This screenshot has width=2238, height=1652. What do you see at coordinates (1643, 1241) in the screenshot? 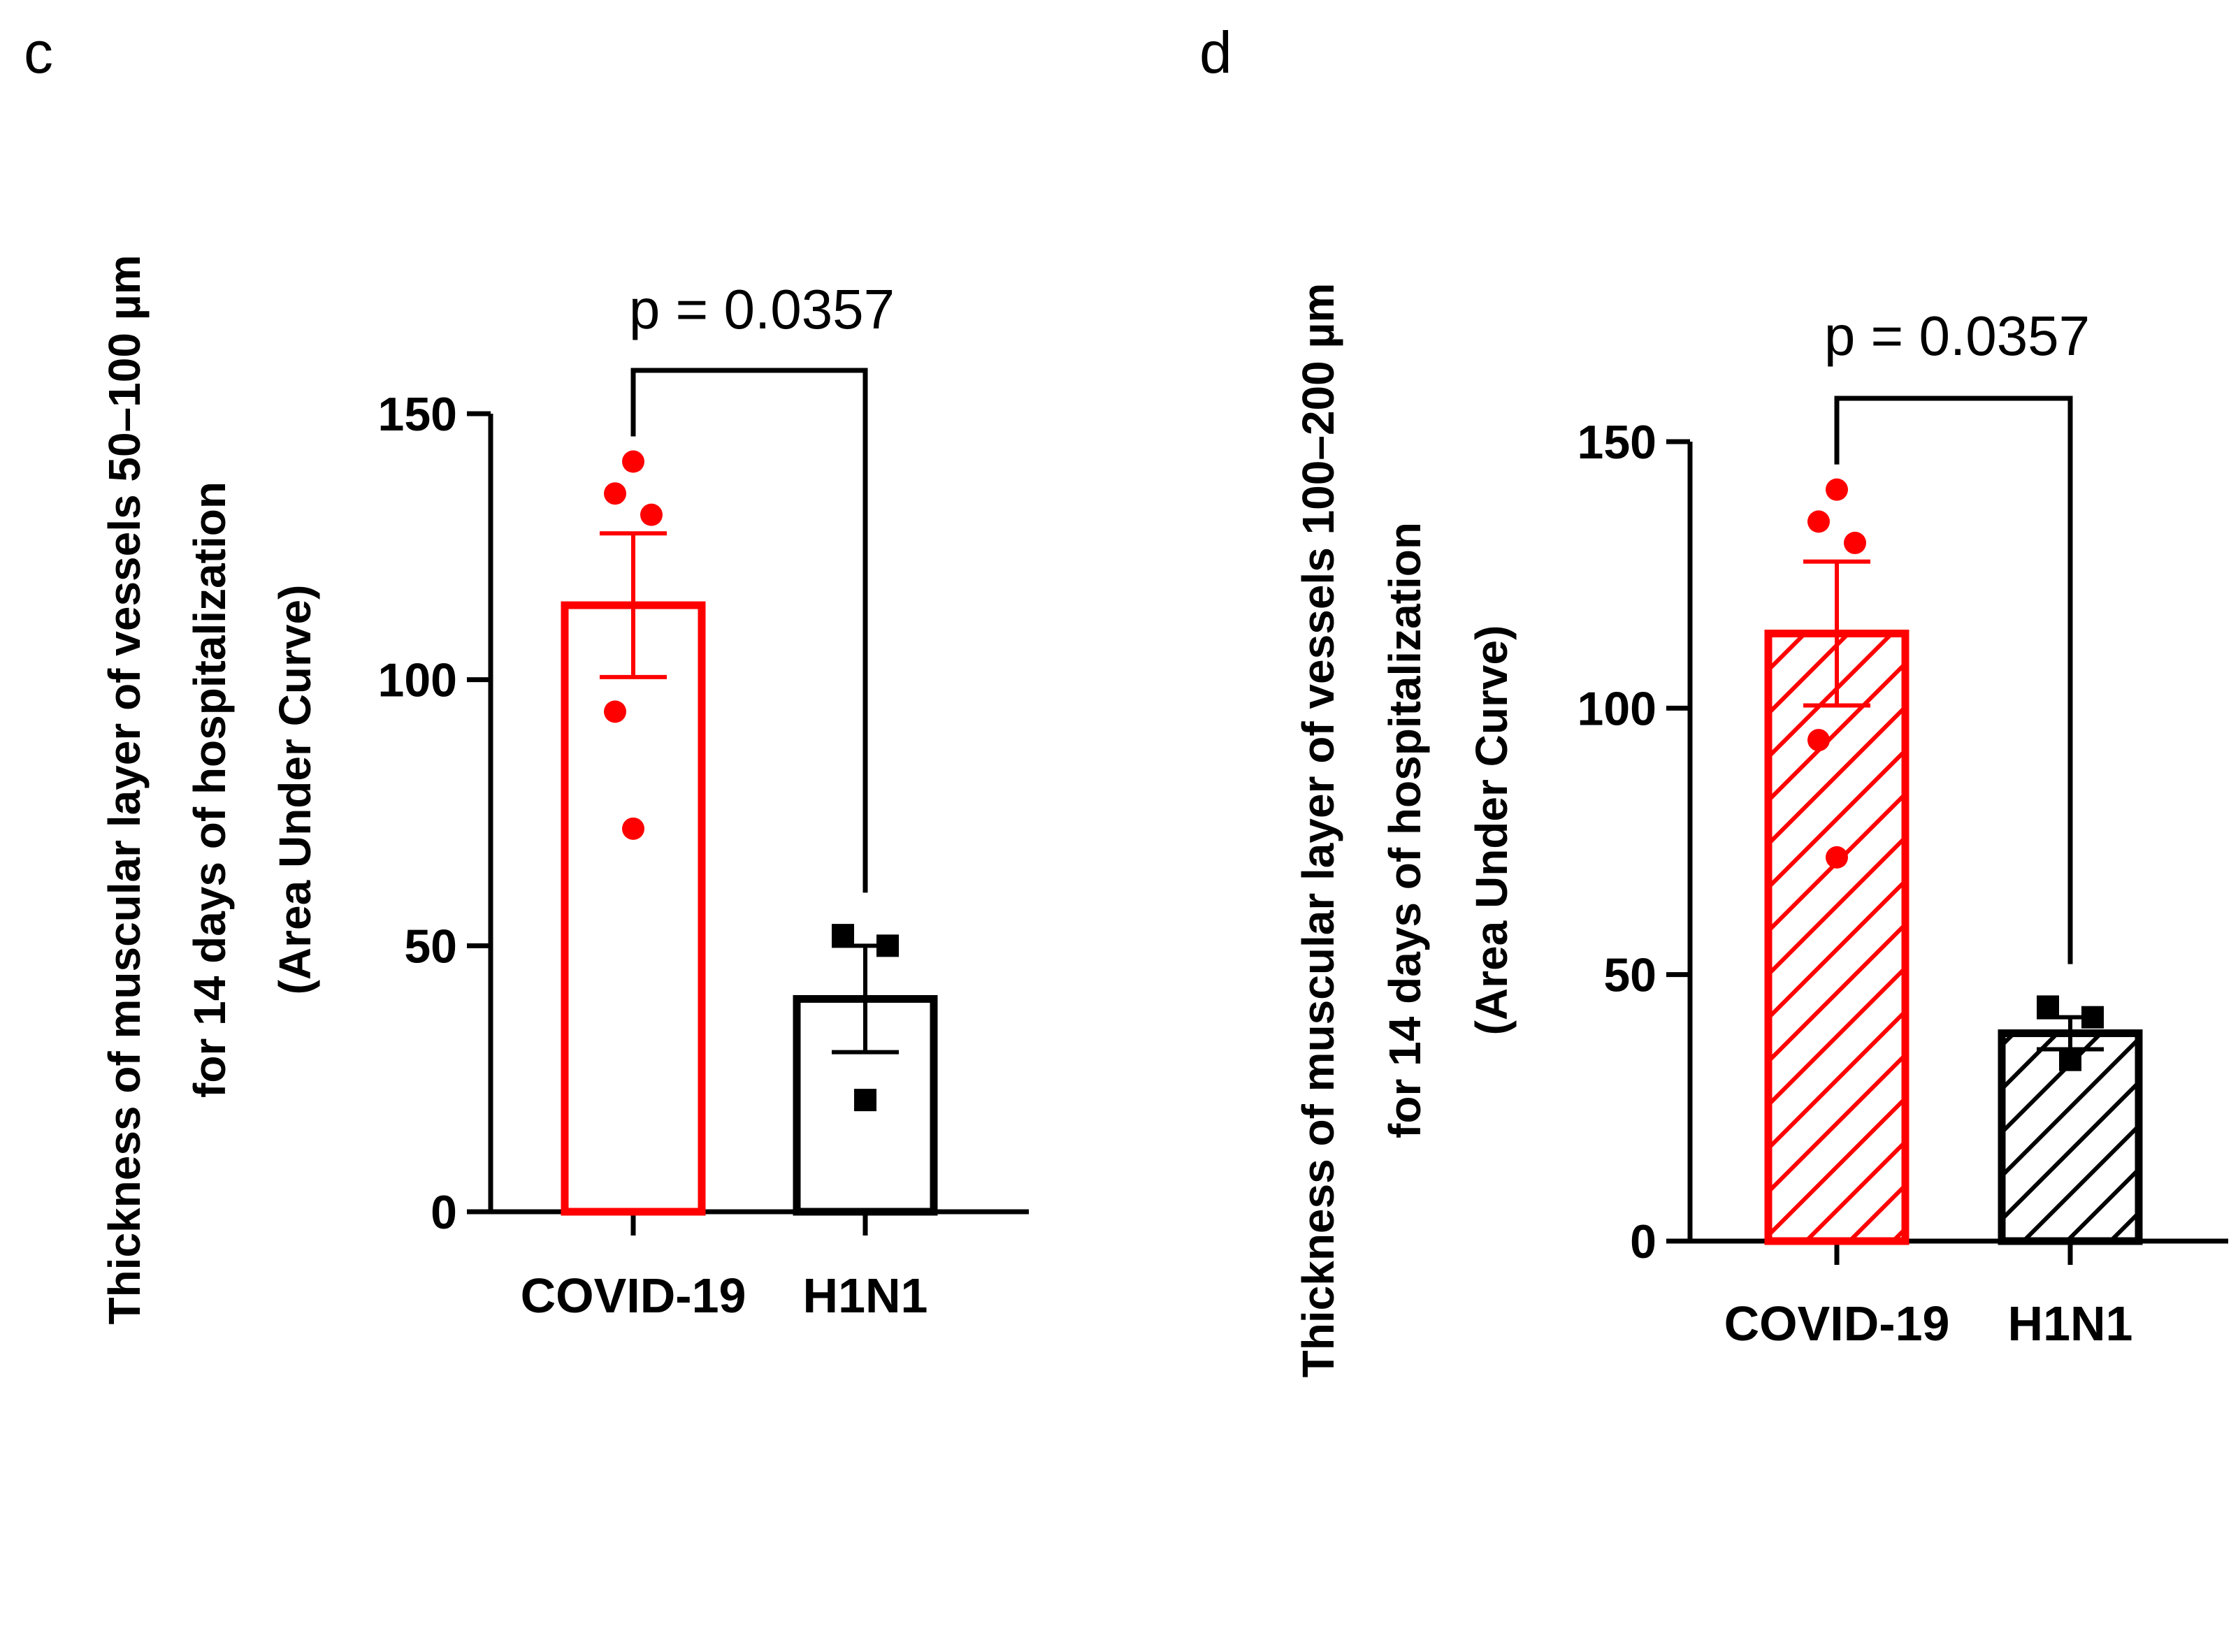
I see `panel-d-ytick-label-0: 0` at bounding box center [1643, 1241].